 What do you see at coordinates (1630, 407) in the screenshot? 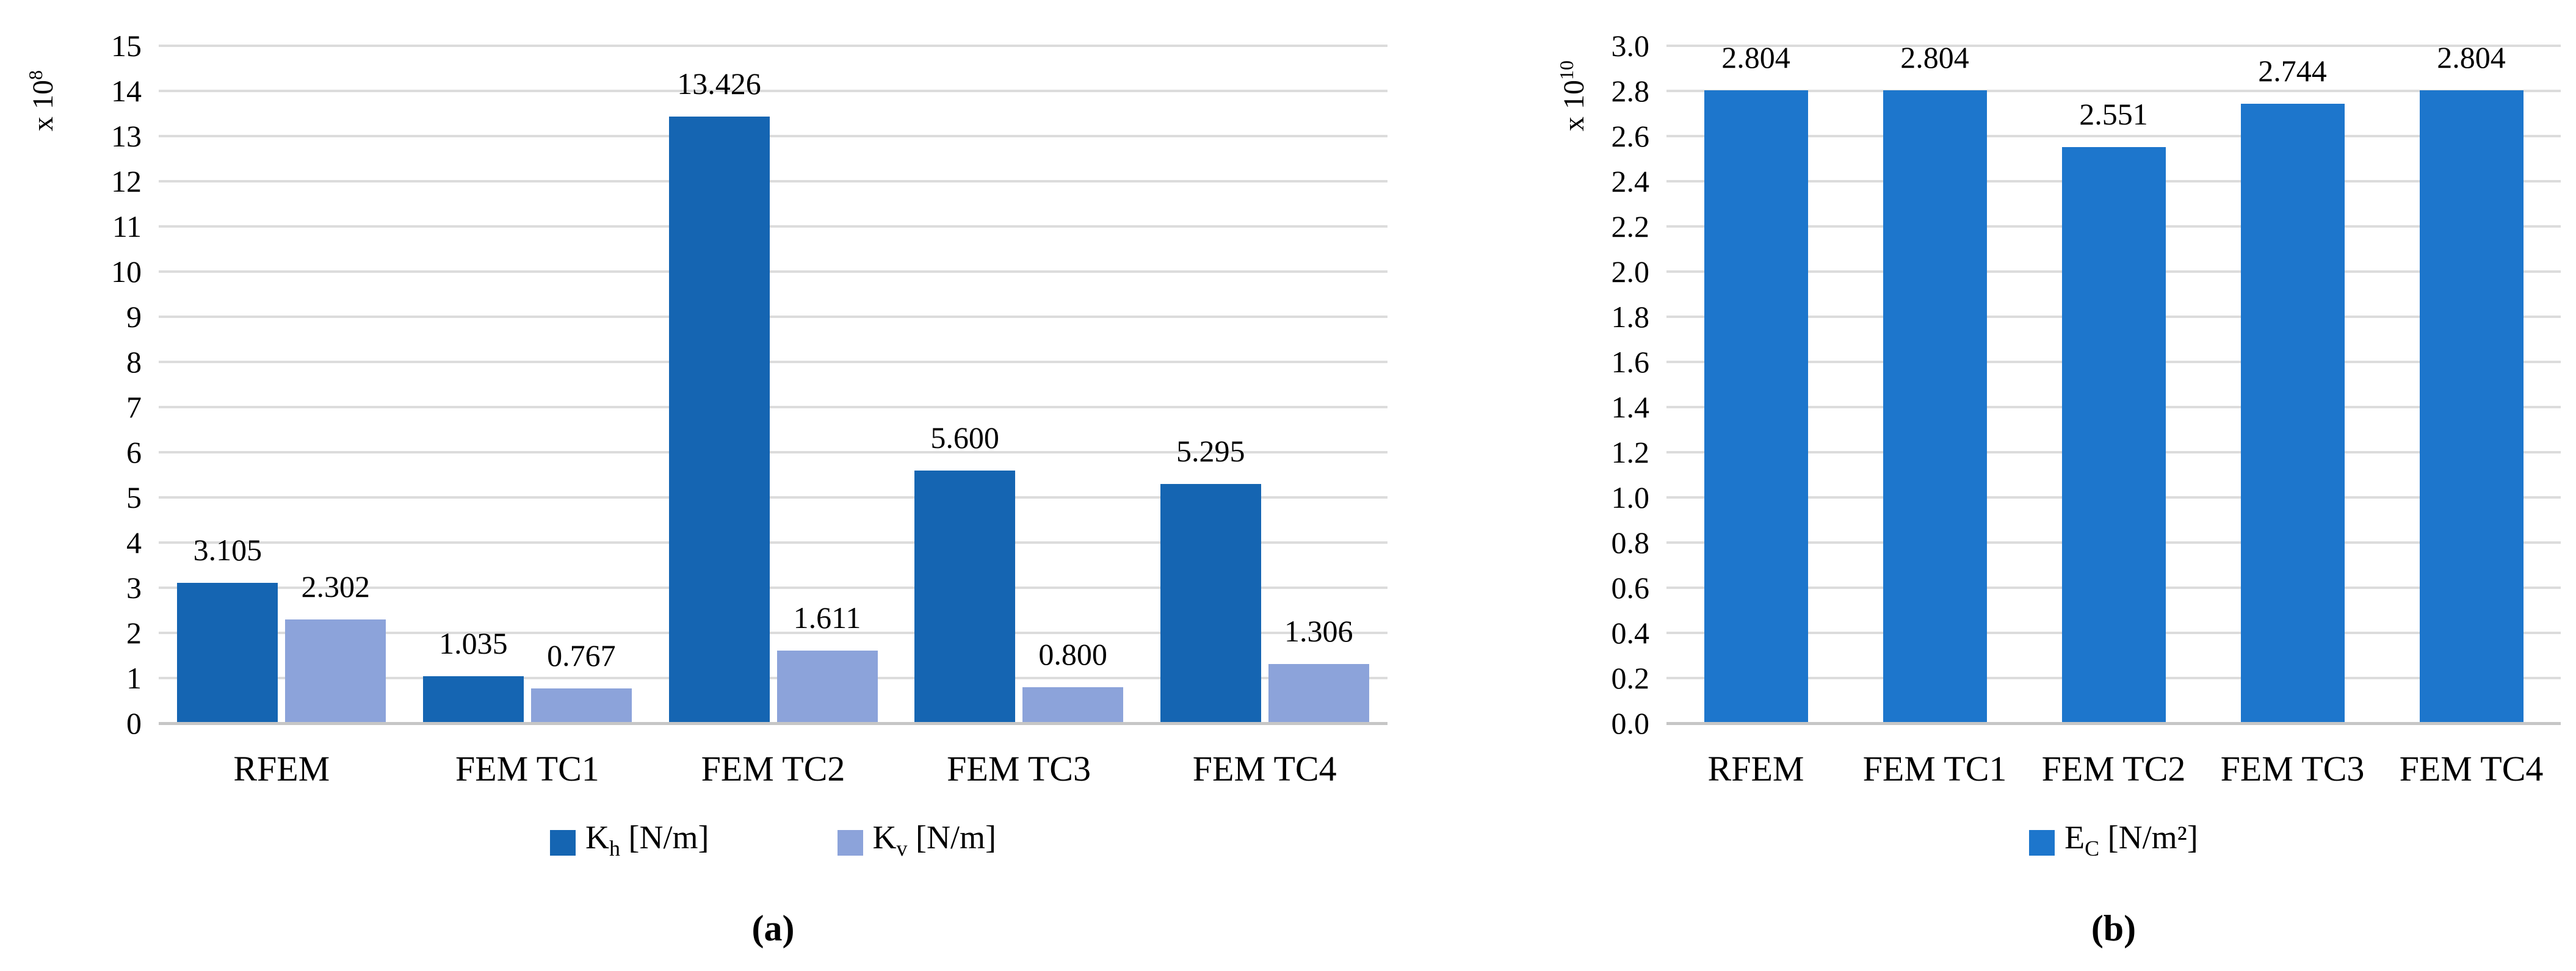
I see `y-tick-label: 1.4` at bounding box center [1630, 407].